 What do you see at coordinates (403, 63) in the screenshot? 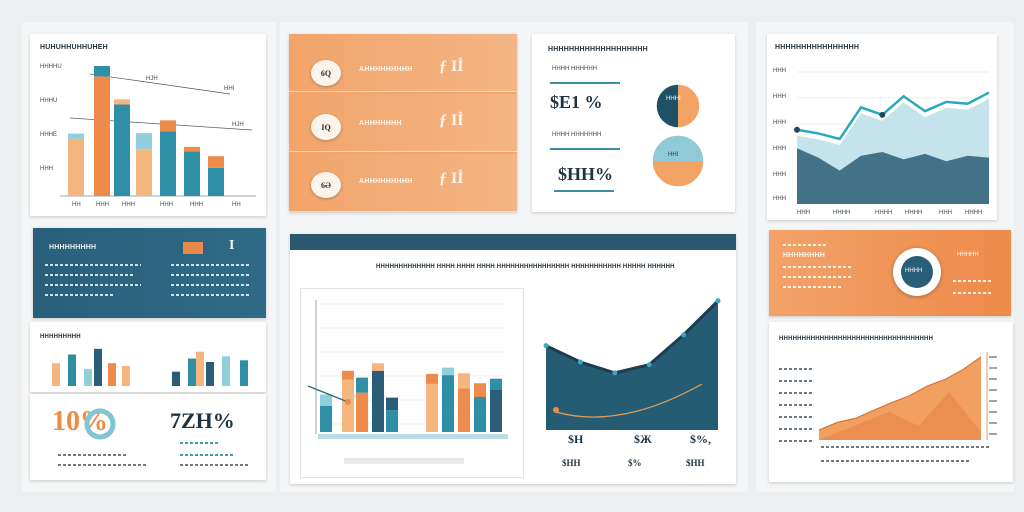
I see `metric-row: 6Q AHHHHHHHHH ƒ Iİ` at bounding box center [403, 63].